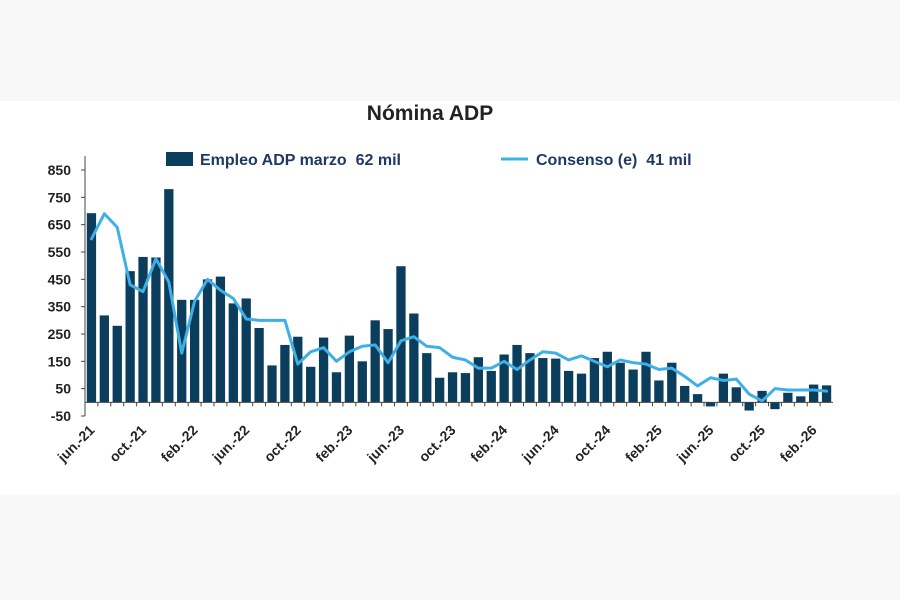 This screenshot has height=600, width=900. I want to click on x-tick-label: jun.-23, so click(385, 444).